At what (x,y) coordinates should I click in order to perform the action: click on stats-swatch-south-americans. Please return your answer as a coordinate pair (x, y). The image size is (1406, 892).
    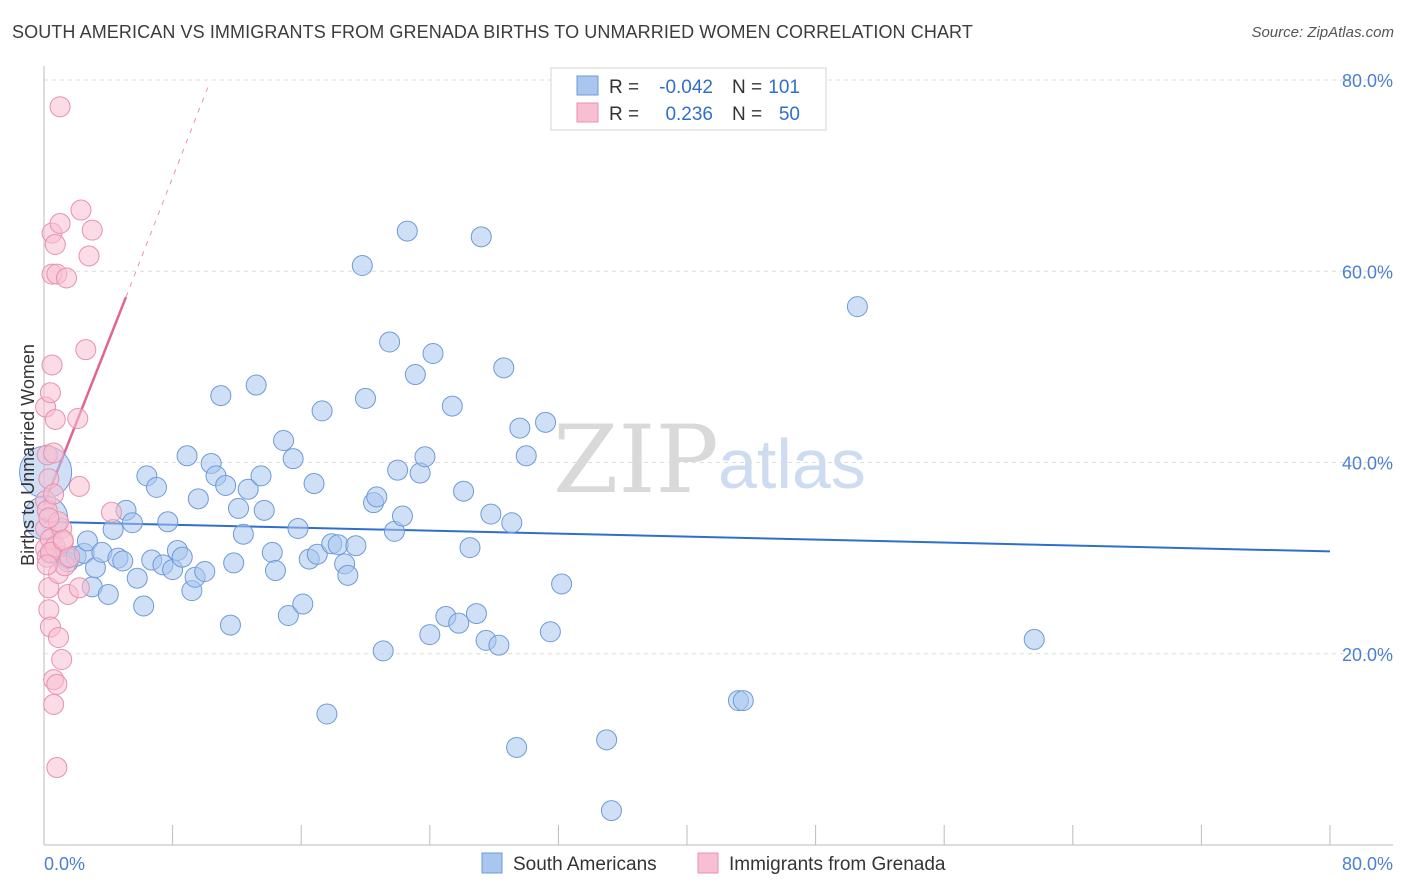
    Looking at the image, I should click on (587, 85).